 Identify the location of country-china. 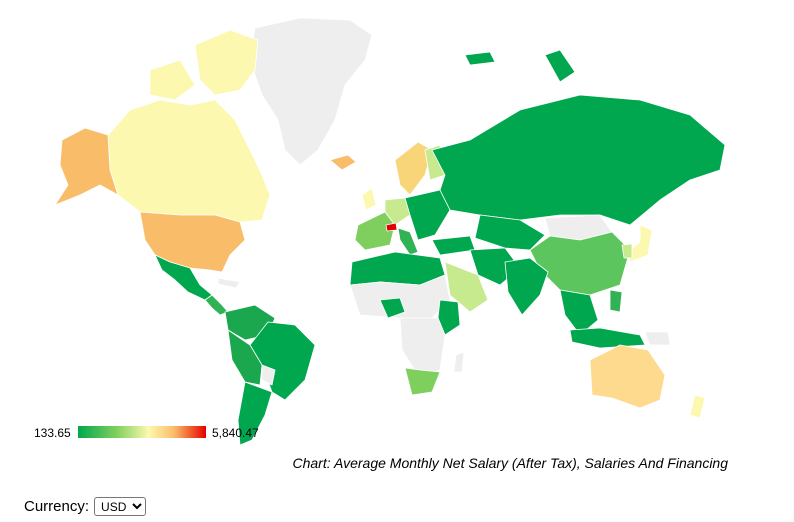
(580, 263).